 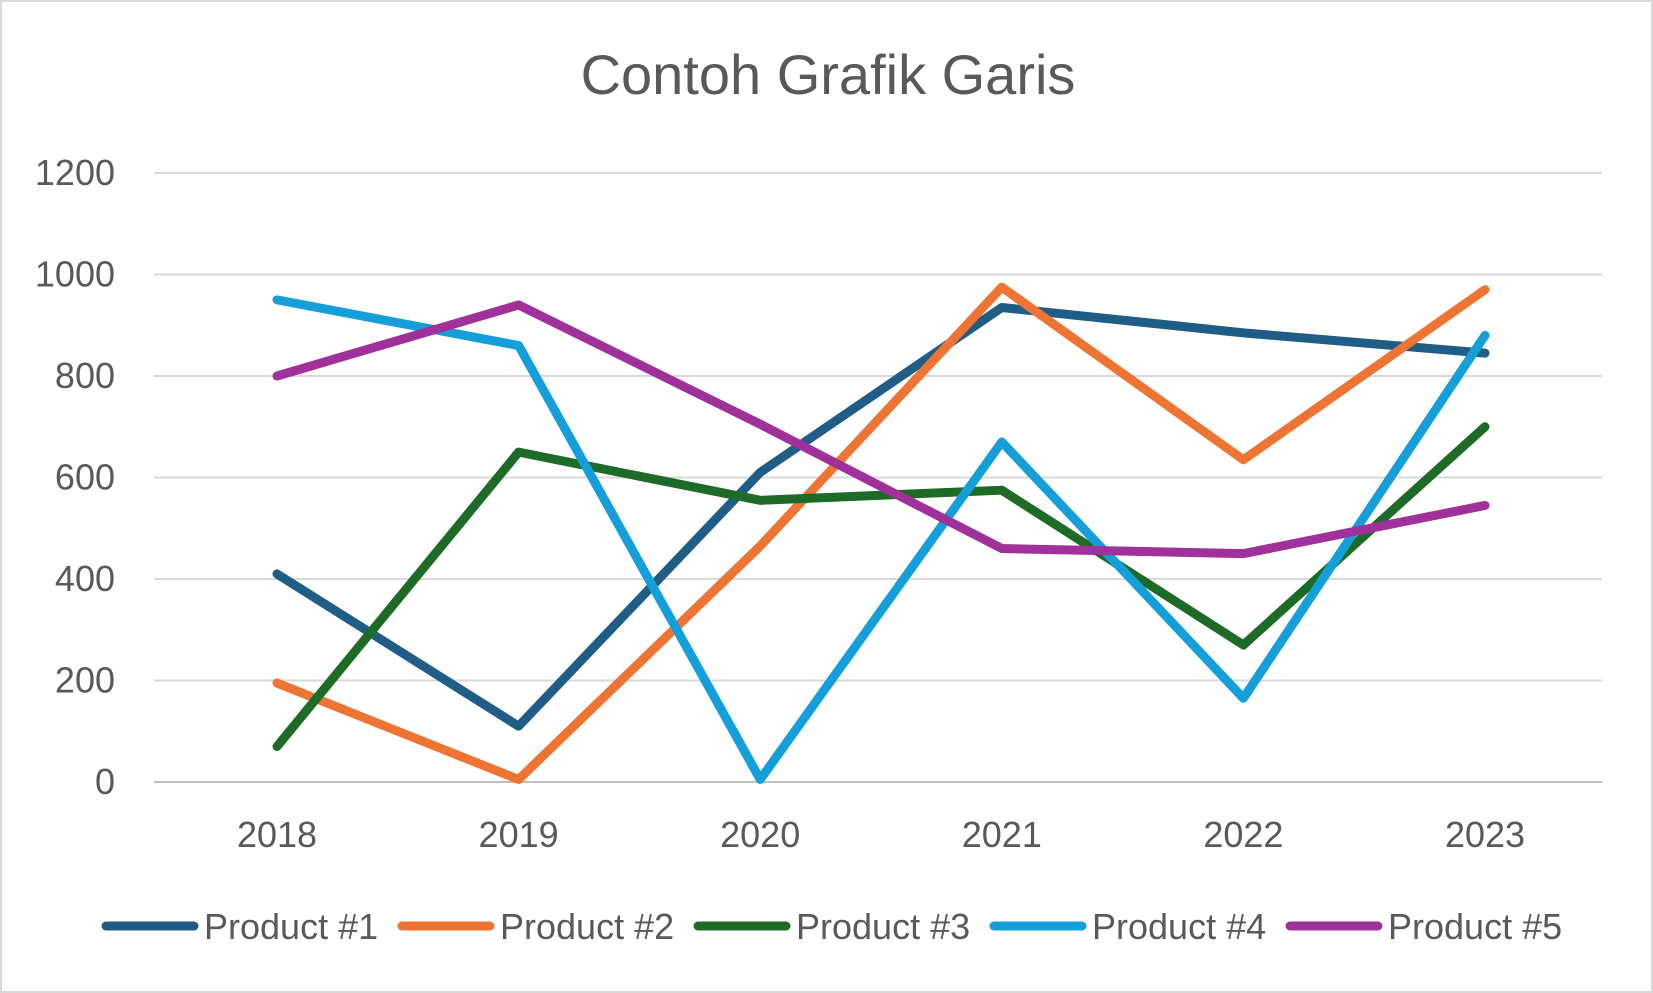 I want to click on legend-item: Product #4, so click(x=1127, y=926).